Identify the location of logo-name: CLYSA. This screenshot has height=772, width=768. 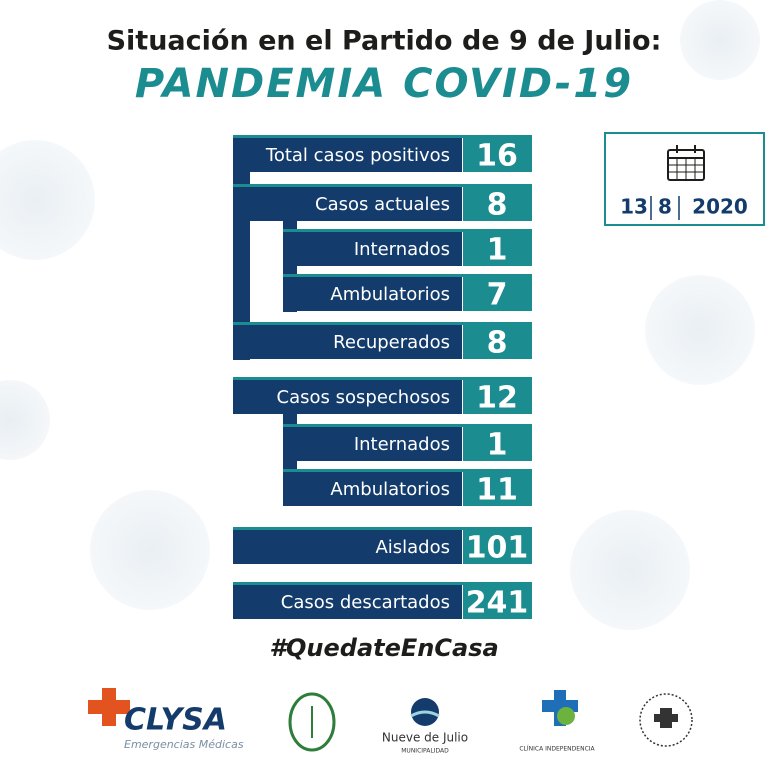
(175, 720).